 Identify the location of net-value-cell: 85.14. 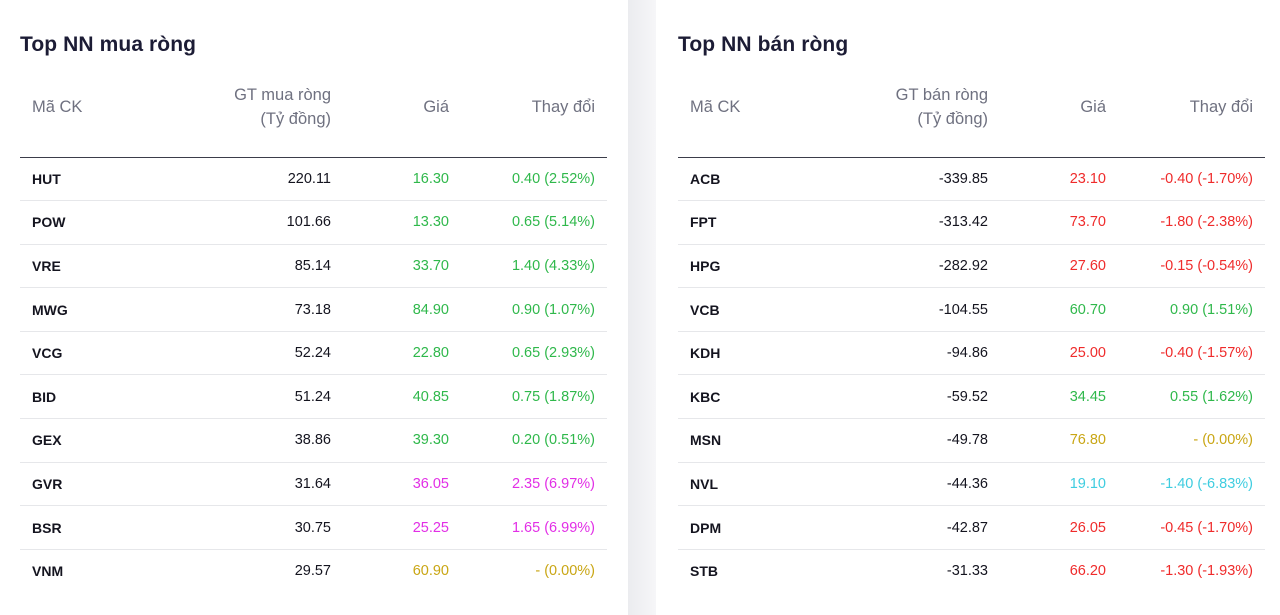
(230, 266).